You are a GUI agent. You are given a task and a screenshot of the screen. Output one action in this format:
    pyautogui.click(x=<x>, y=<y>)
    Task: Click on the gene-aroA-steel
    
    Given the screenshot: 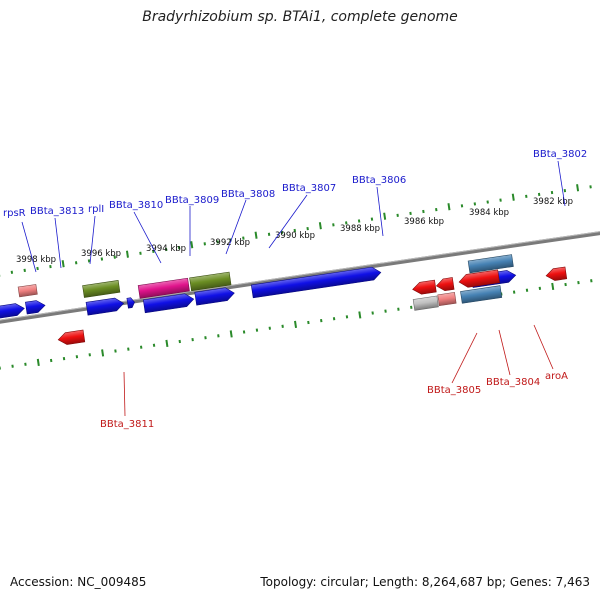 What is the action you would take?
    pyautogui.click(x=481, y=294)
    